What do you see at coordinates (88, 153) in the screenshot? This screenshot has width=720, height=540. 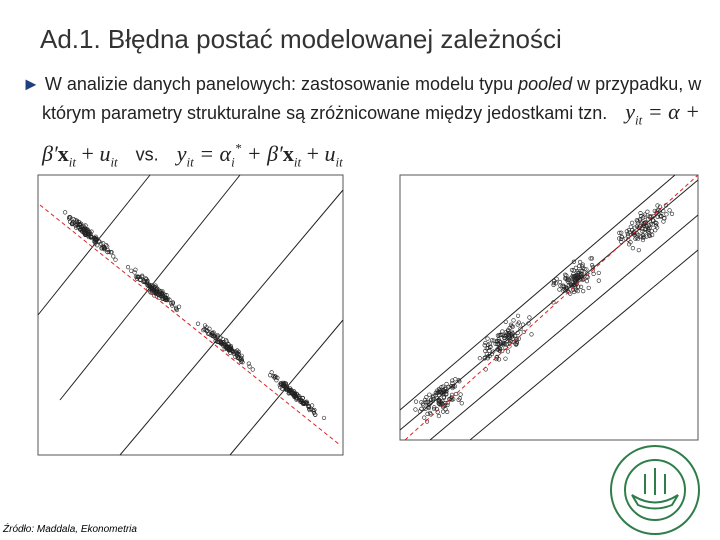 I see `formula-part: +` at bounding box center [88, 153].